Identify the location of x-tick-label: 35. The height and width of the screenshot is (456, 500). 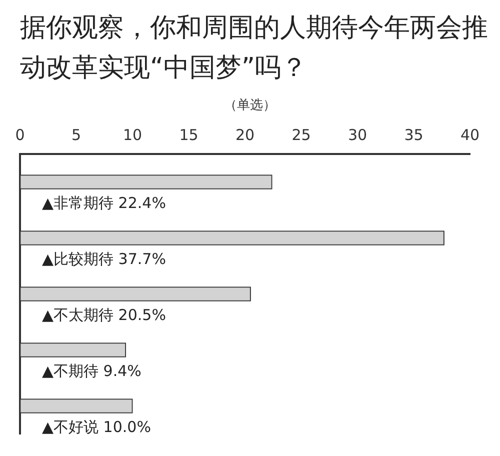
(414, 135).